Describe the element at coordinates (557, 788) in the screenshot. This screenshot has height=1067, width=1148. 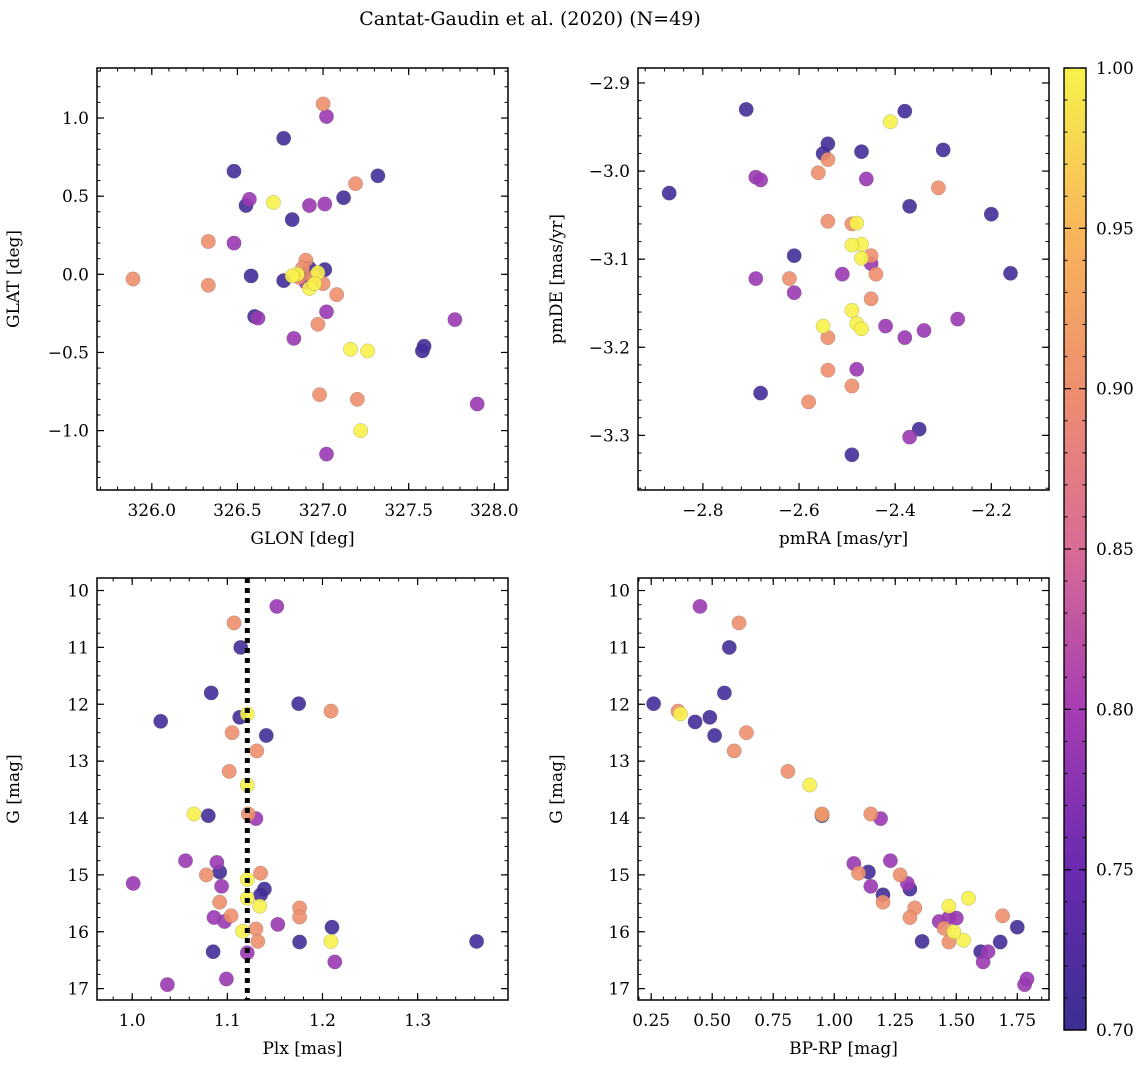
I see `y-axis-label: G [mag]` at that location.